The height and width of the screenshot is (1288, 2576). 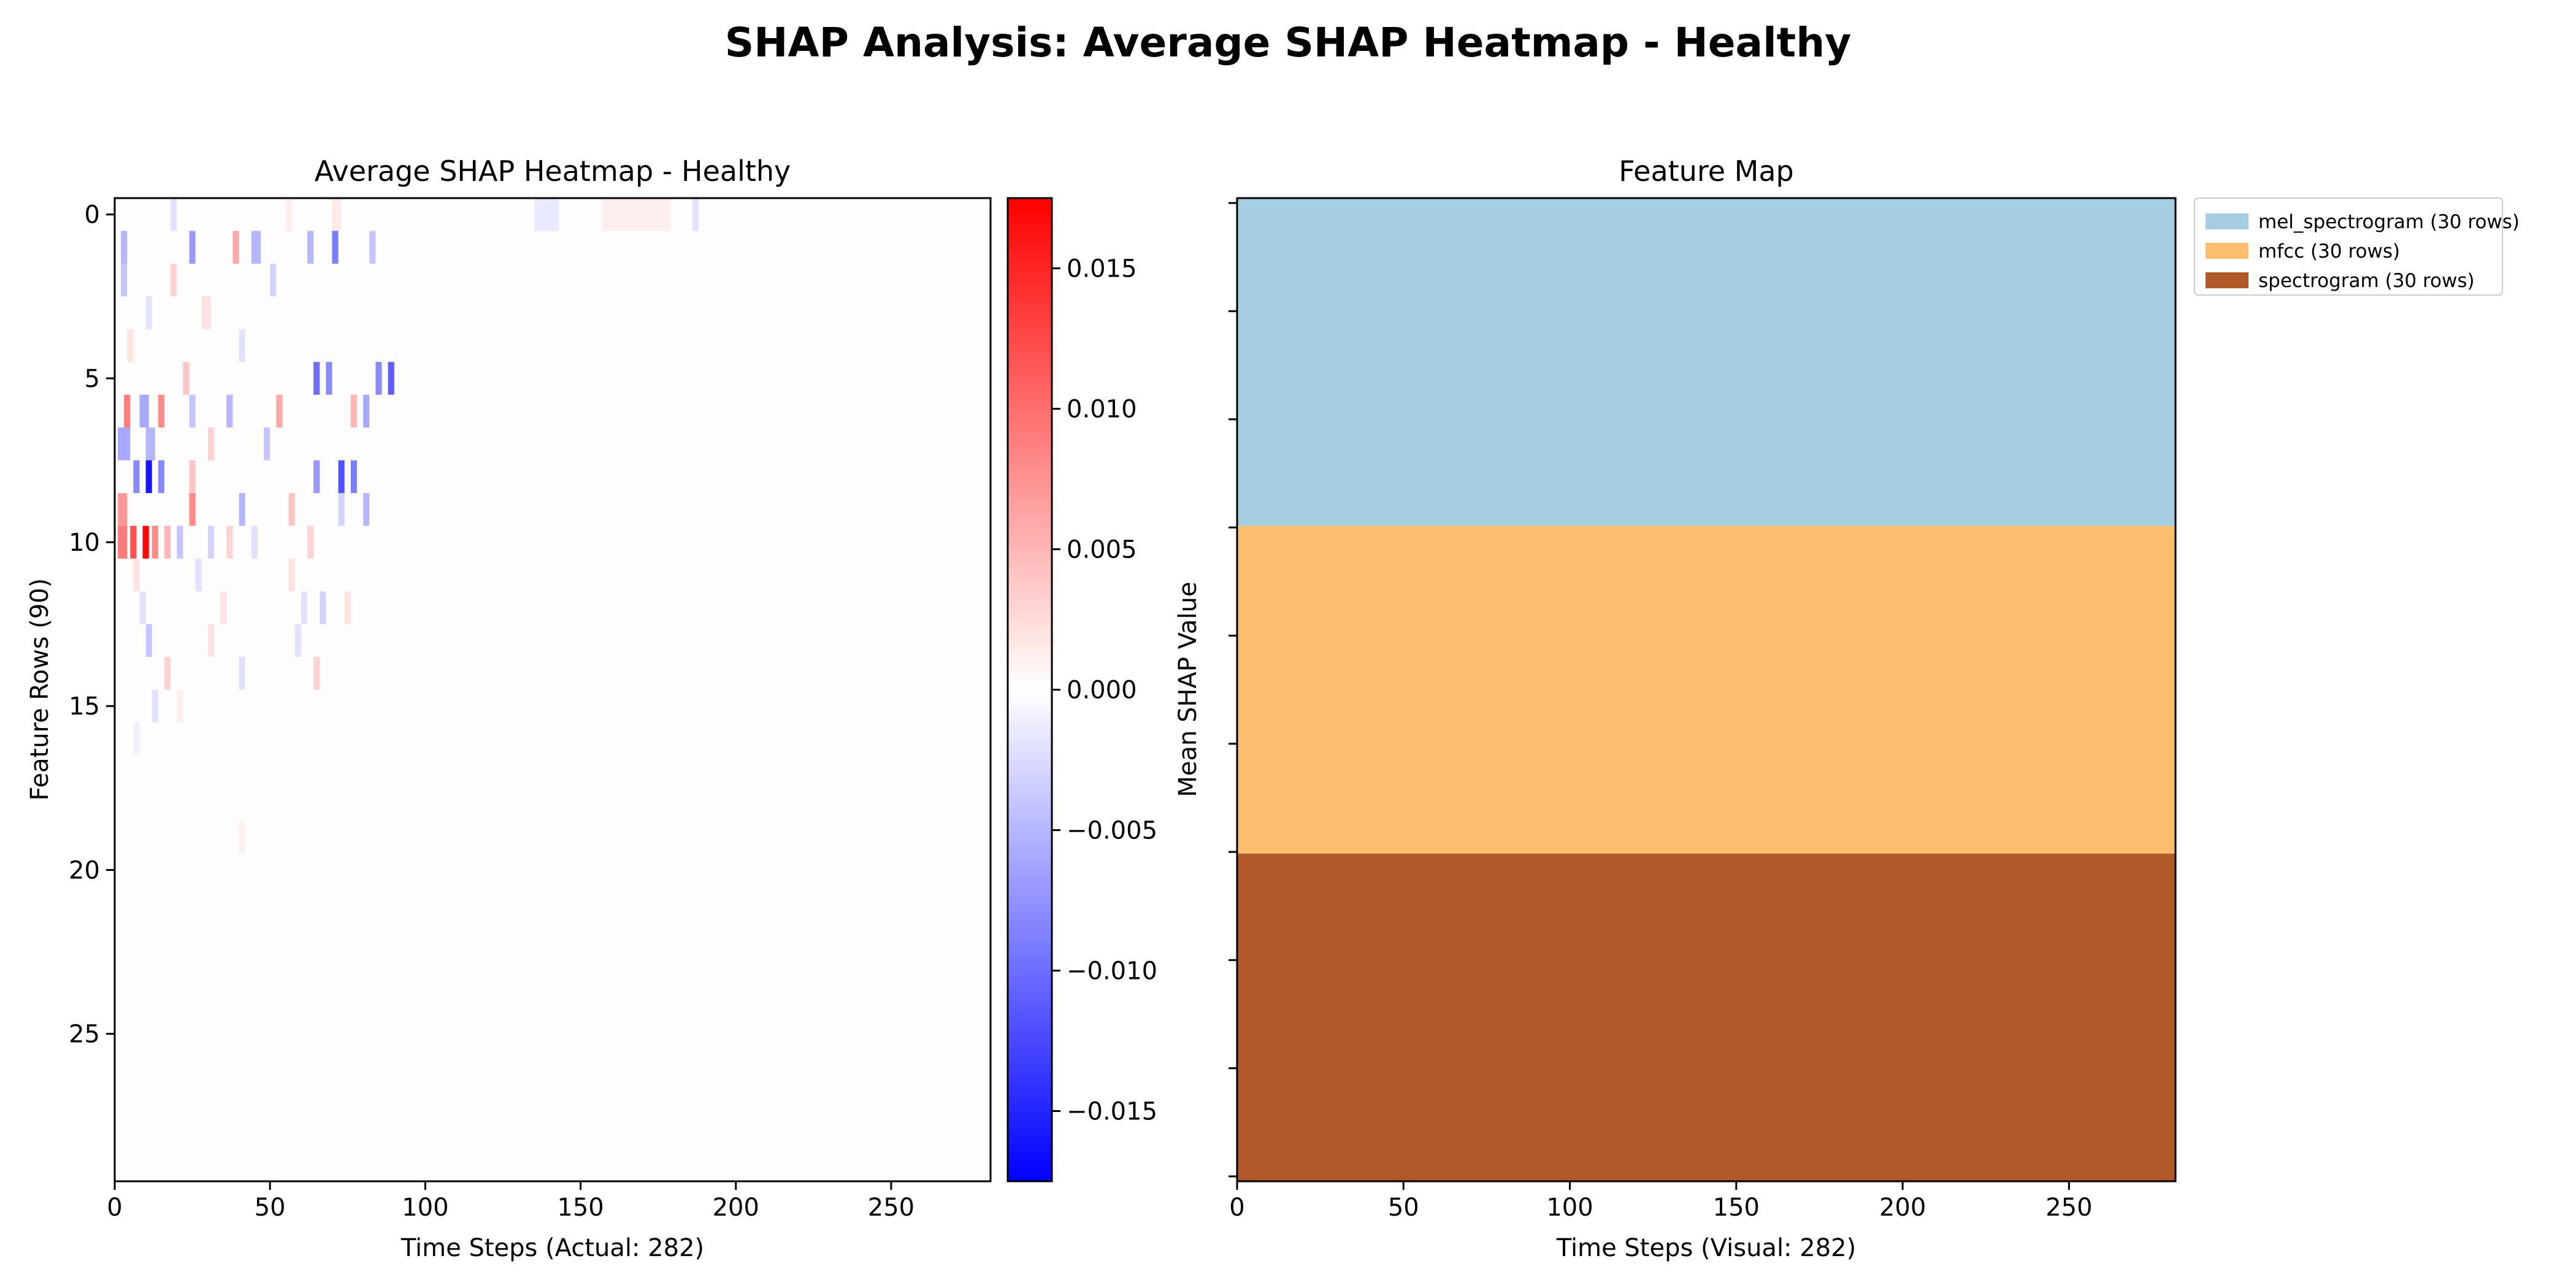 I want to click on colorbar-tick-label: 0.015, so click(x=1102, y=269).